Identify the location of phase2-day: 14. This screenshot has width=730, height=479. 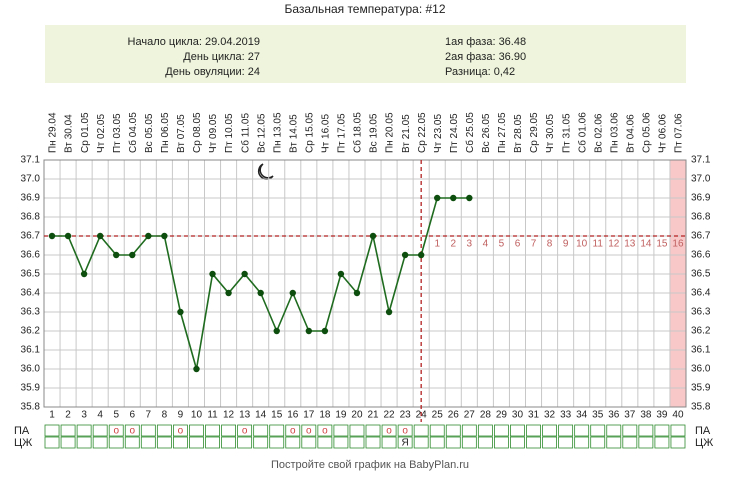
(646, 244).